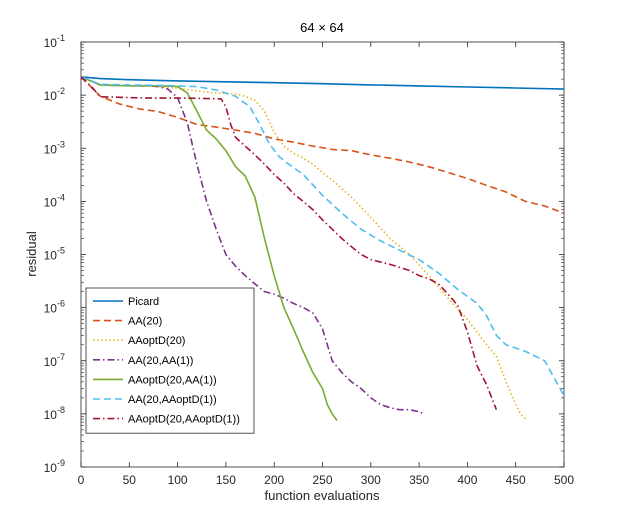  What do you see at coordinates (371, 480) in the screenshot?
I see `x-tick-label: 300` at bounding box center [371, 480].